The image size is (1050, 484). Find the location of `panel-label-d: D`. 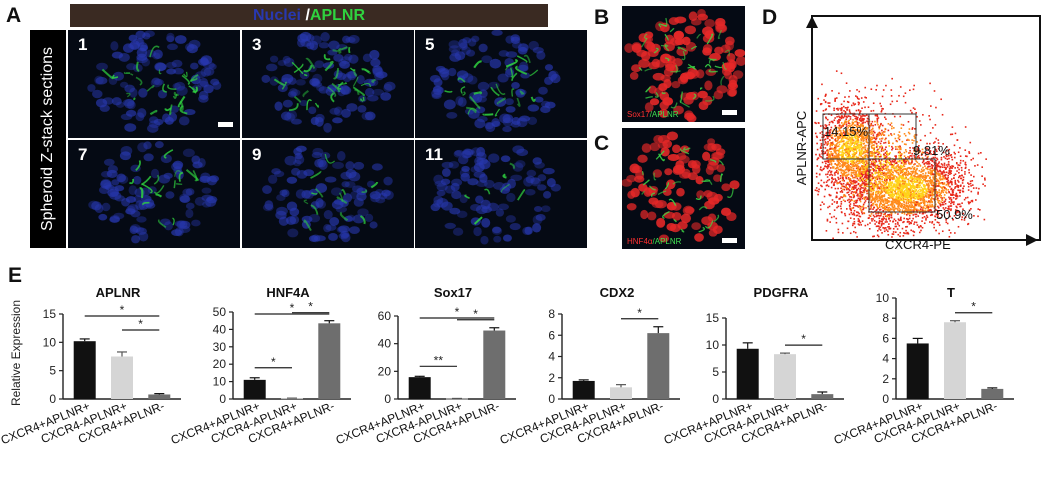

panel-label-d: D is located at coordinates (770, 17).